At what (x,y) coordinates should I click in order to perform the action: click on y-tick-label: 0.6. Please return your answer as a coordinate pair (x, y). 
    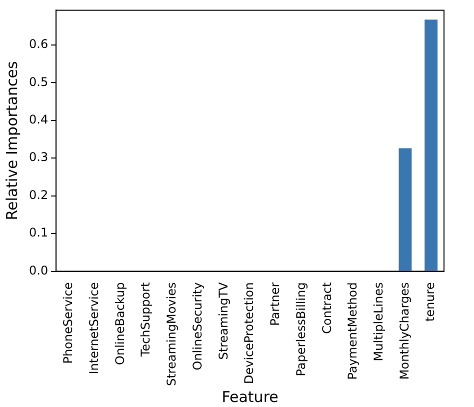
    Looking at the image, I should click on (38, 44).